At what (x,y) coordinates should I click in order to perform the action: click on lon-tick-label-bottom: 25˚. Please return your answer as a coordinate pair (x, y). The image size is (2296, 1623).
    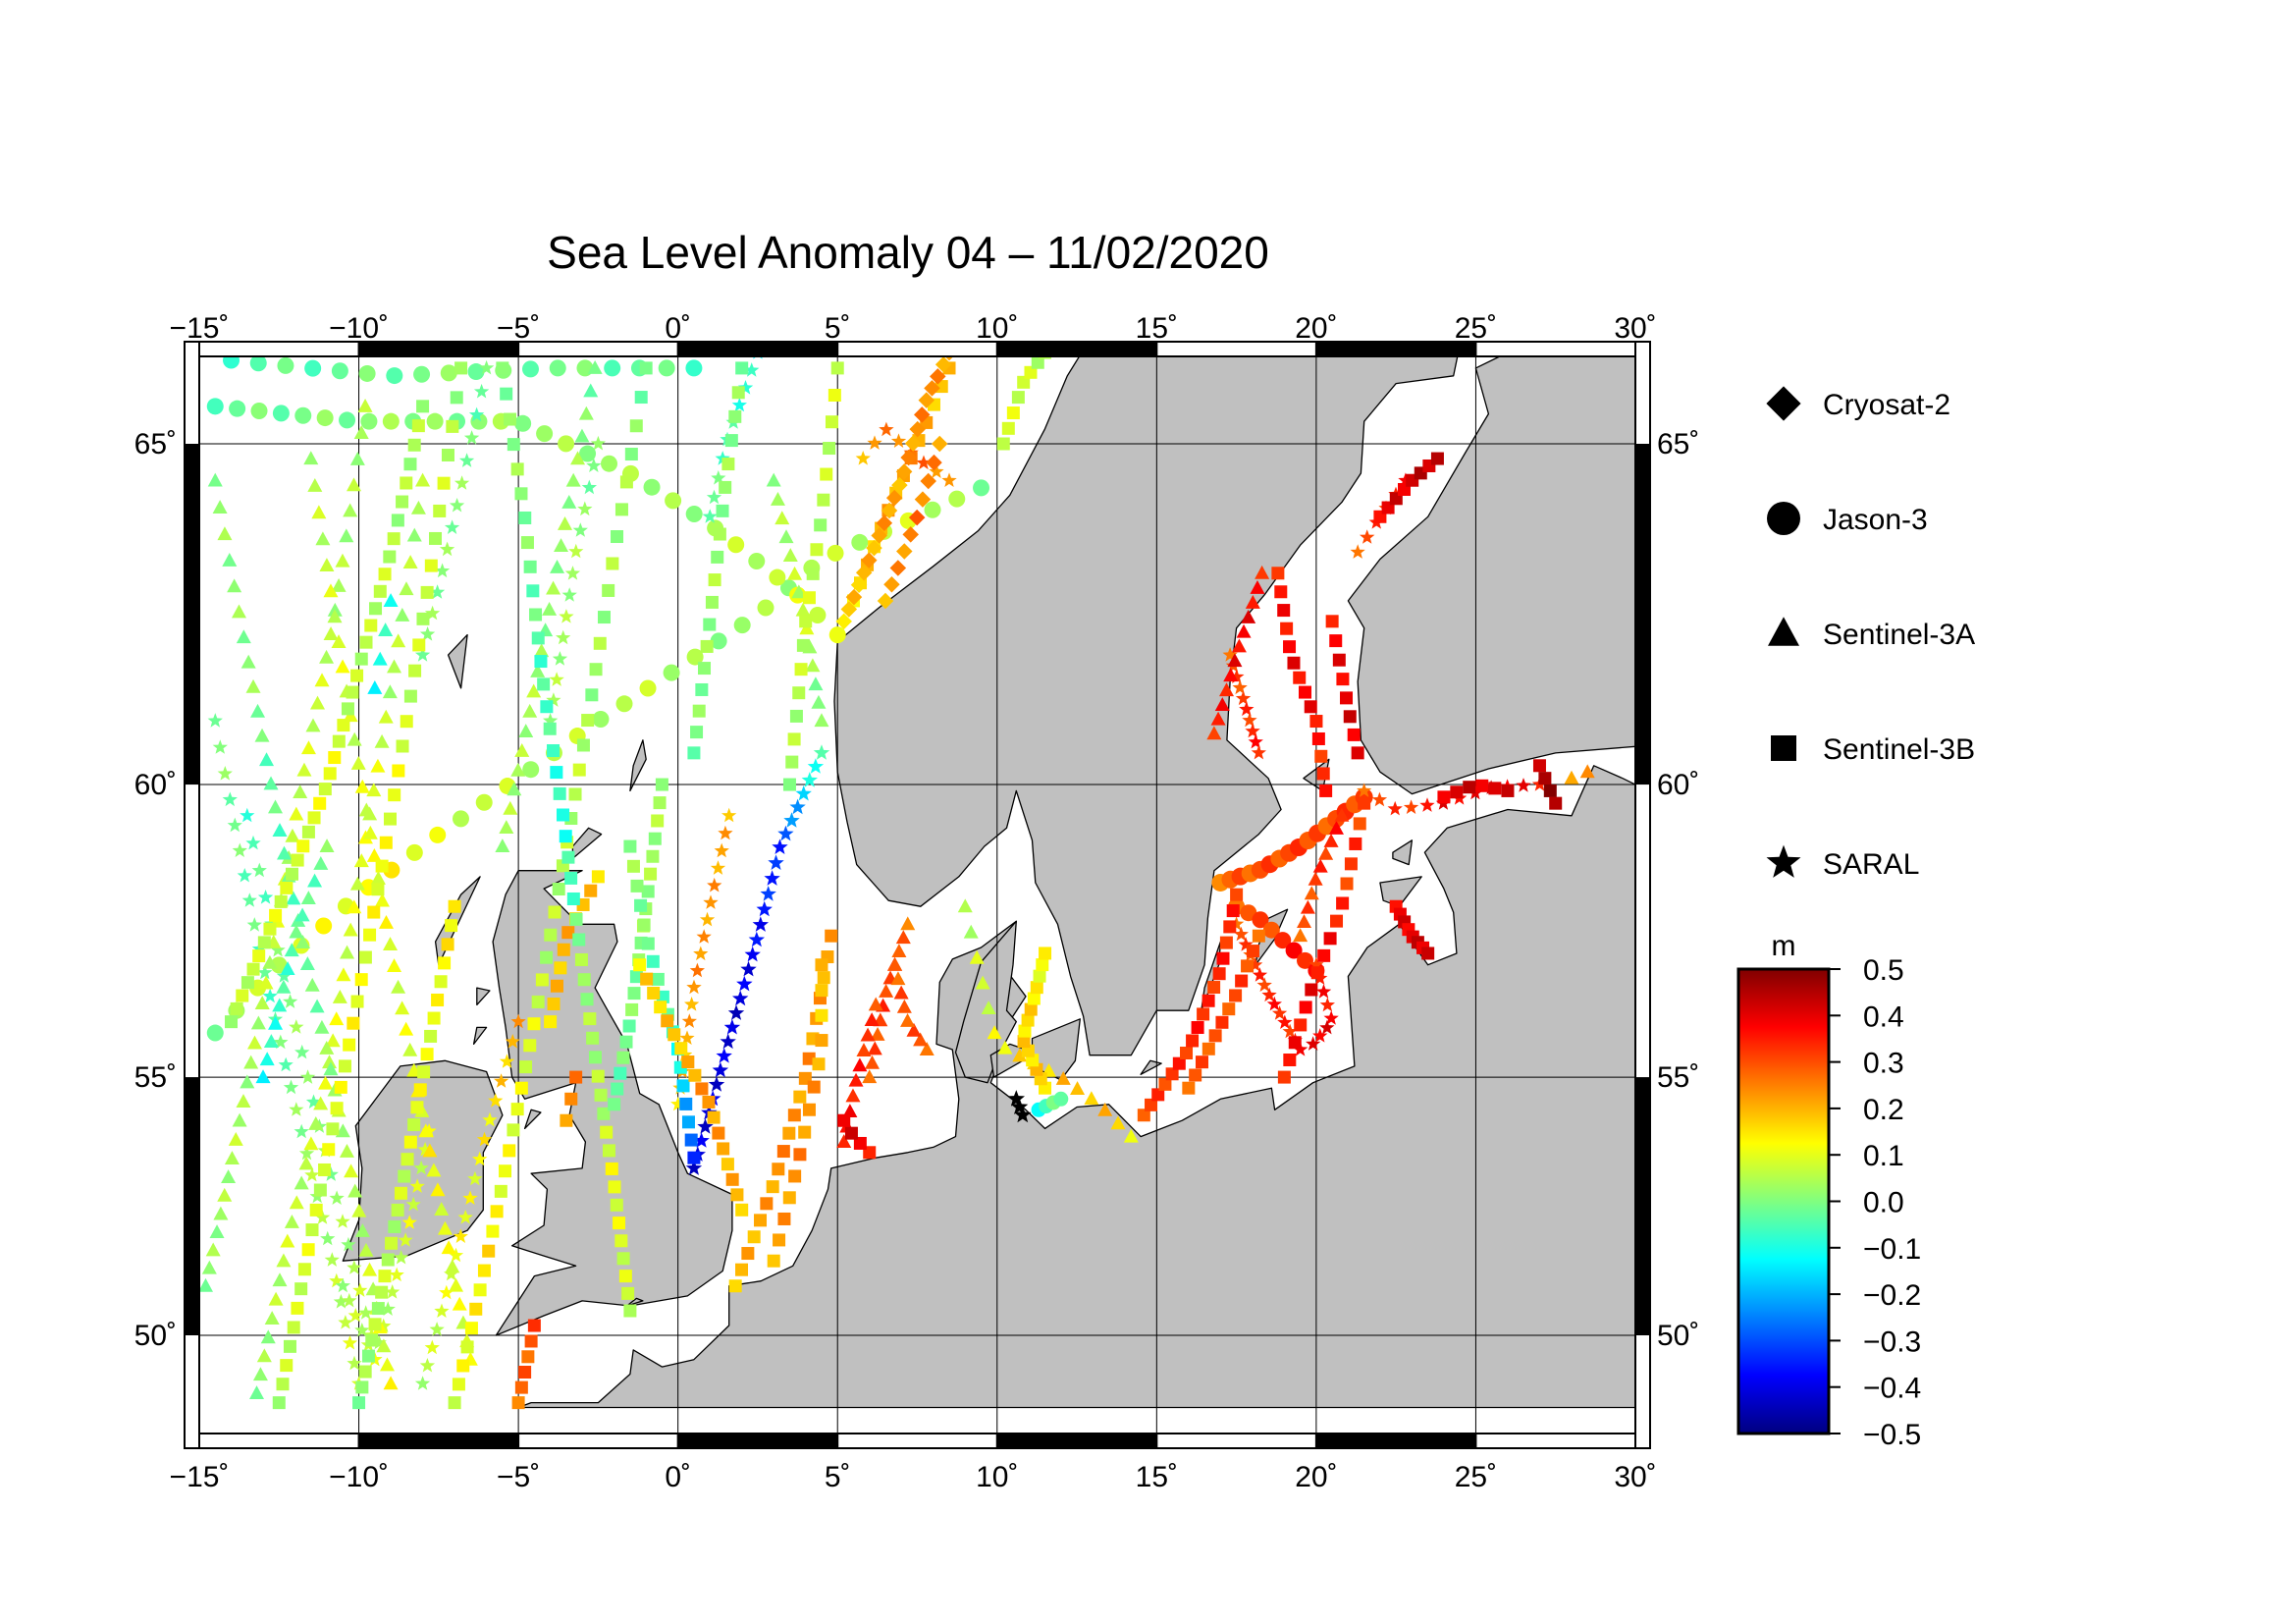
    Looking at the image, I should click on (1476, 1477).